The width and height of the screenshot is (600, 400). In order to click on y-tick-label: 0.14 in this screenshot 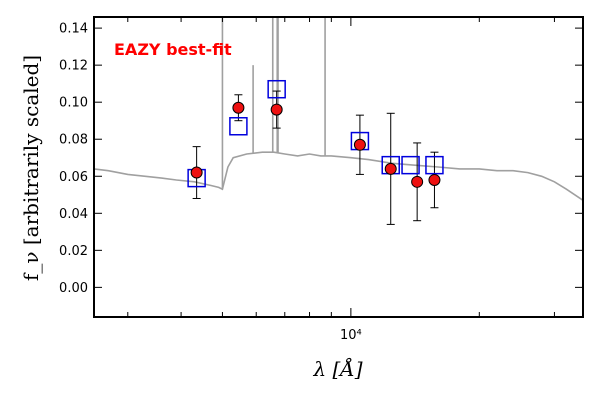, I will do `click(73, 29)`.